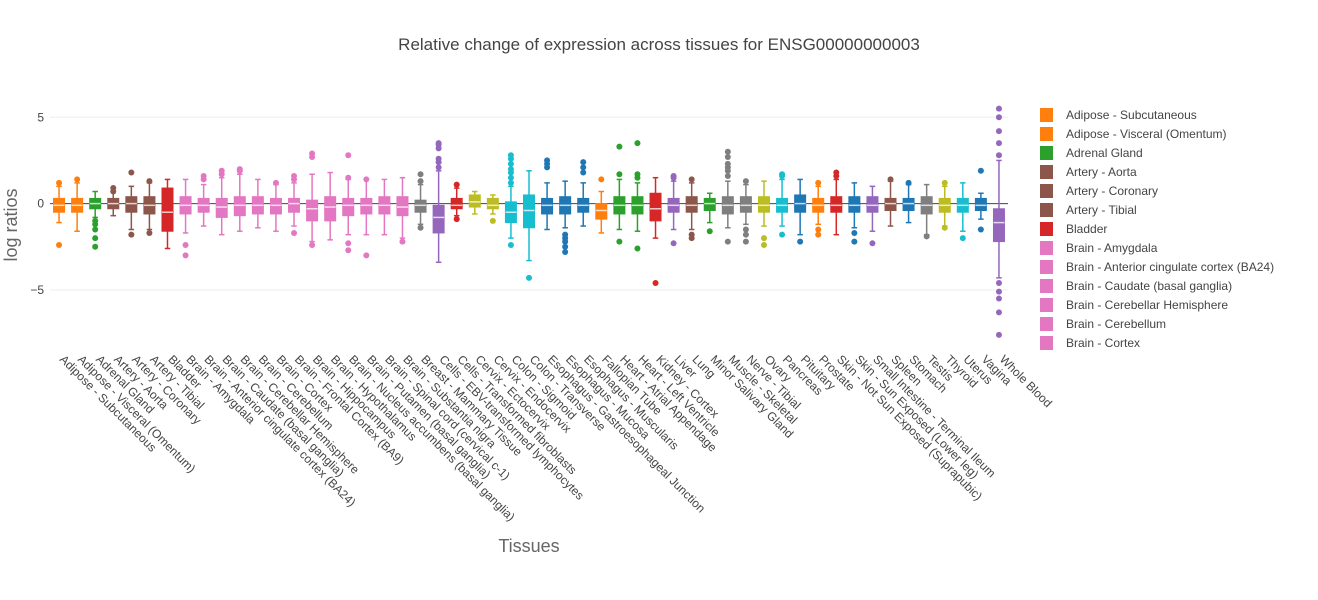 Image resolution: width=1318 pixels, height=600 pixels. What do you see at coordinates (1103, 324) in the screenshot?
I see `legend-item: Brain - Cerebellum` at bounding box center [1103, 324].